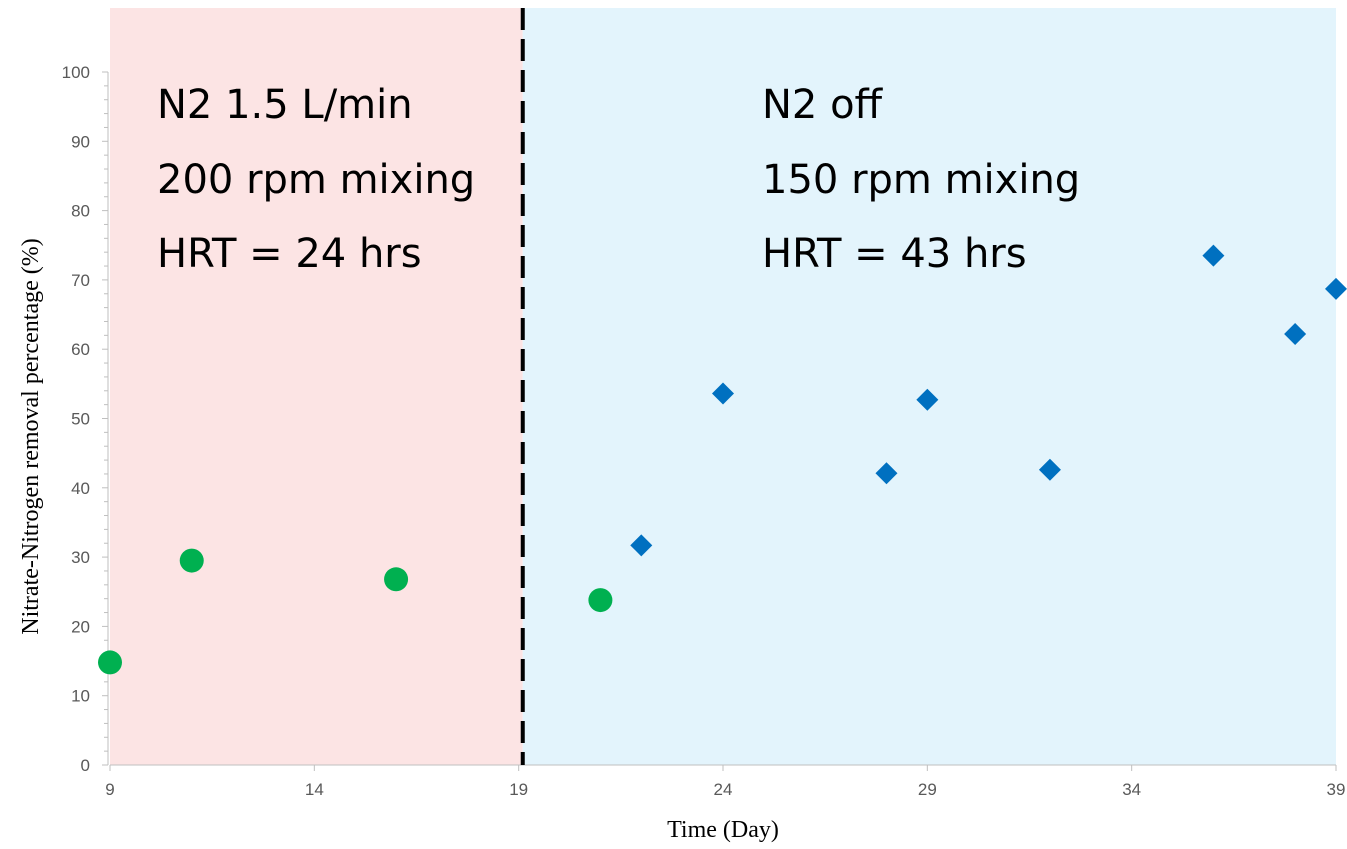  Describe the element at coordinates (80, 349) in the screenshot. I see `y-tick-label: 60` at that location.